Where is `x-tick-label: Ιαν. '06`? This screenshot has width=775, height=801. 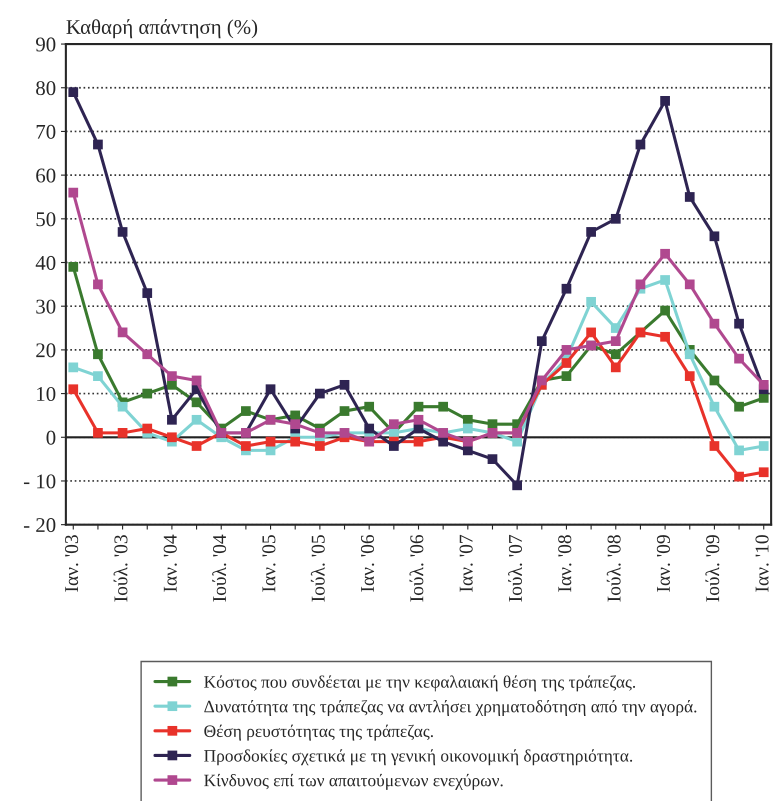 x-tick-label: Ιαν. '06 is located at coordinates (367, 563).